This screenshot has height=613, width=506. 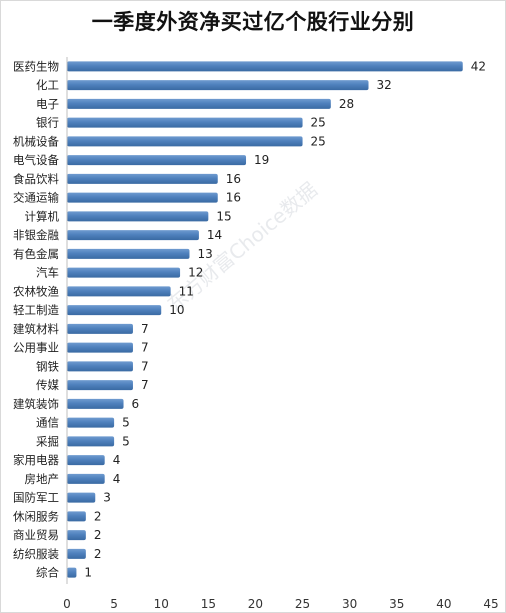 I want to click on value-label: 32, so click(x=384, y=85).